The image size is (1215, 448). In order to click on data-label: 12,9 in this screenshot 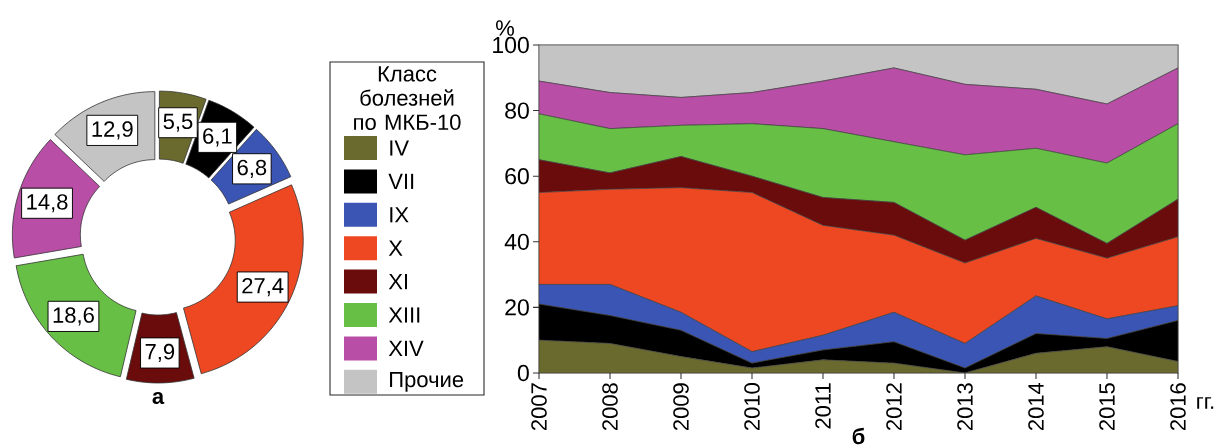, I will do `click(112, 130)`.